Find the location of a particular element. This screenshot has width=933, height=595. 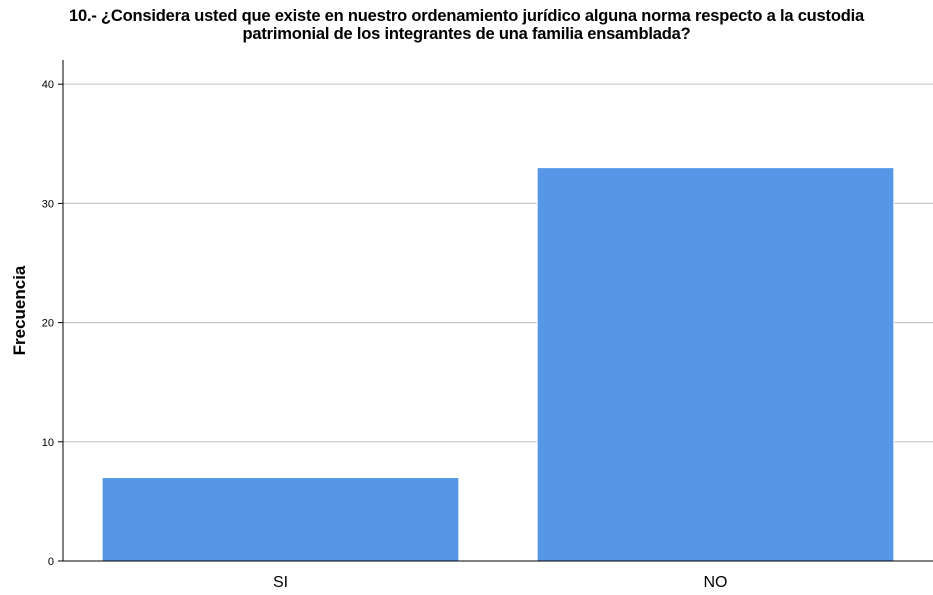

y-tick-label: 30 is located at coordinates (48, 204).